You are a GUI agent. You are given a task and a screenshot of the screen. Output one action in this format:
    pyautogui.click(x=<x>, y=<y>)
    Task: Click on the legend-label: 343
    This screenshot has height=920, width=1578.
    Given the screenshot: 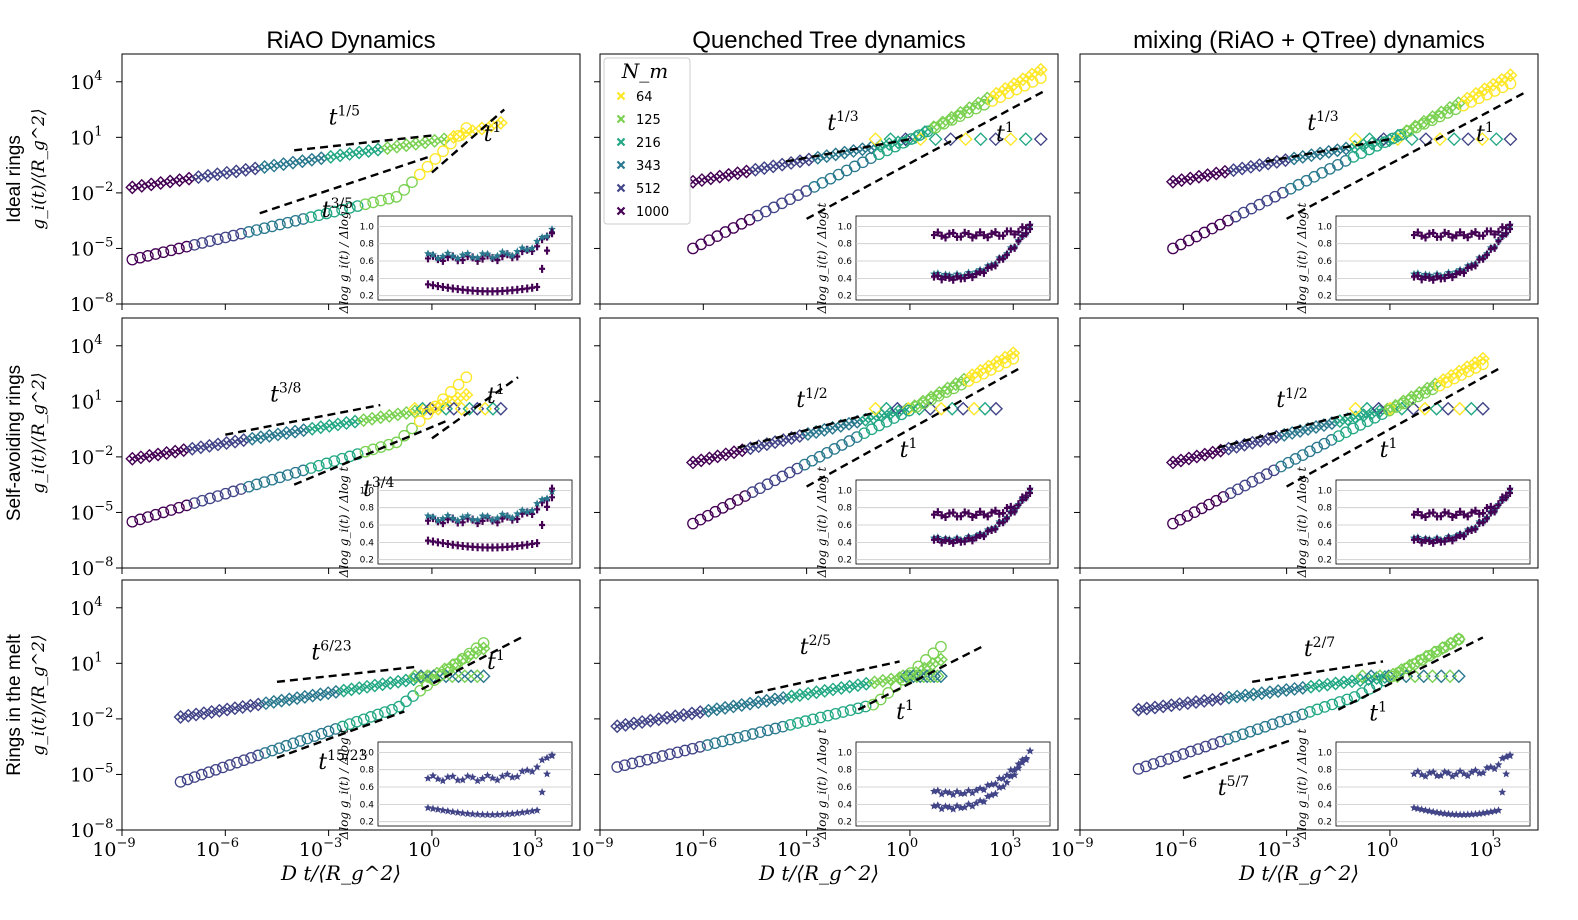 What is the action you would take?
    pyautogui.click(x=648, y=166)
    